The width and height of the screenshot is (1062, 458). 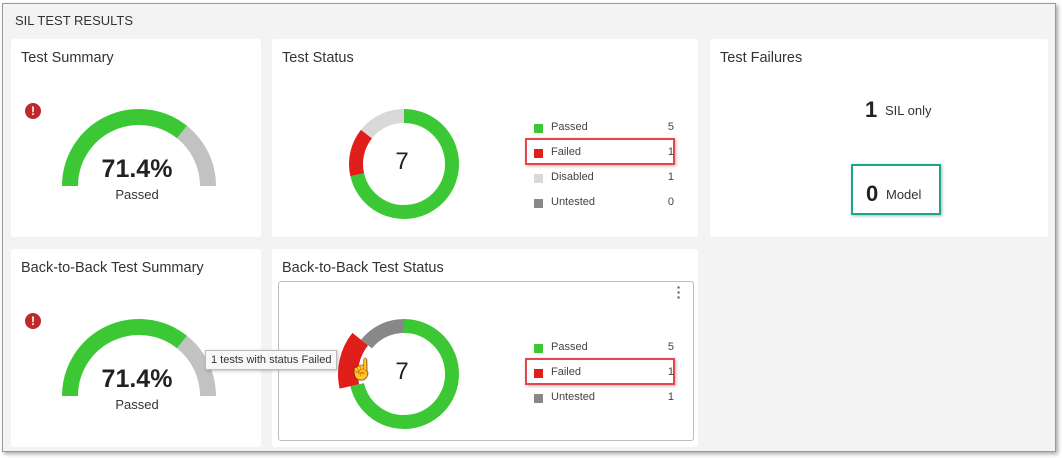 I want to click on b2b-summary-card: Back-to-Back Test Summary ! 71.4% Passed, so click(x=136, y=348).